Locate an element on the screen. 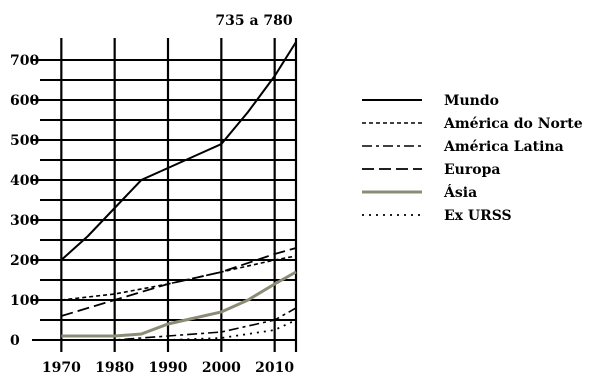 Image resolution: width=600 pixels, height=383 pixels. x-tick-label: 2010 is located at coordinates (274, 368).